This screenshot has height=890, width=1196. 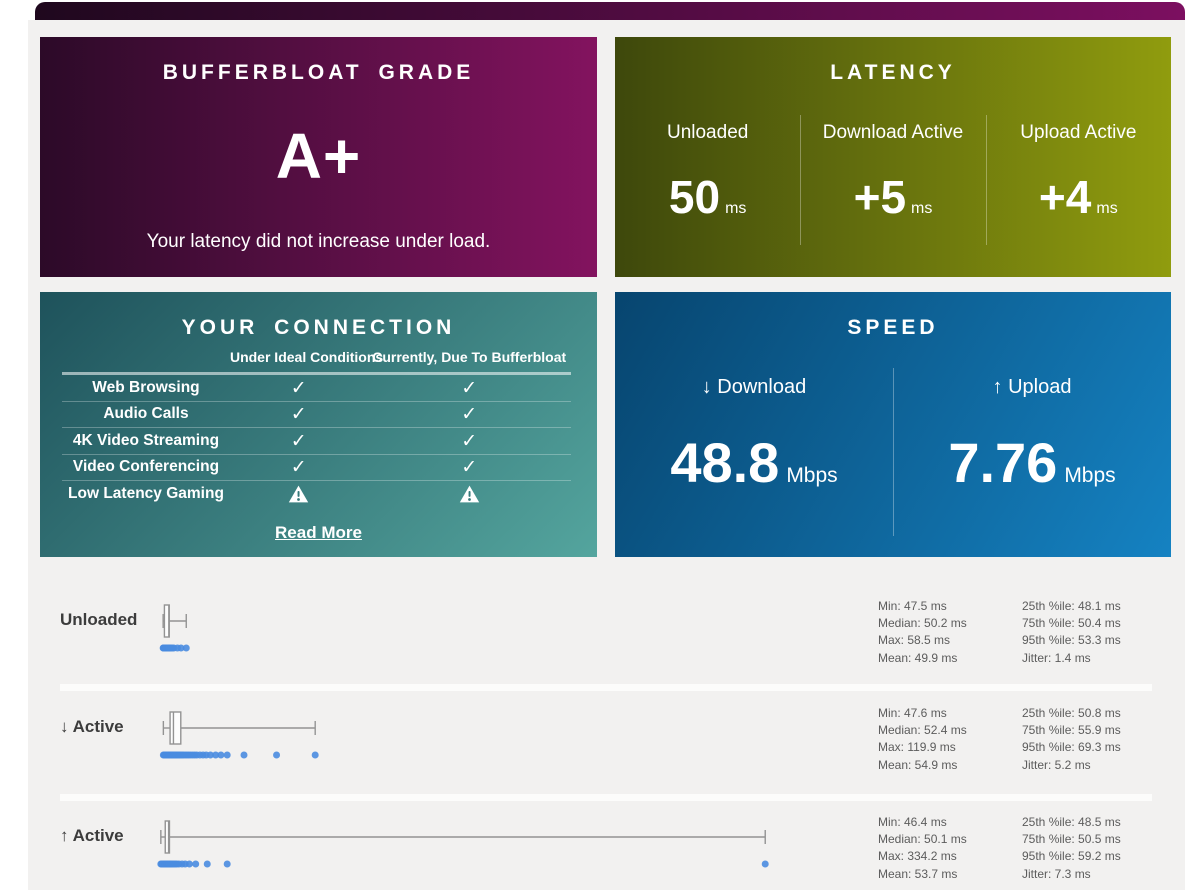 I want to click on grade-card-title: BUFFERBLOAT GRADE, so click(x=318, y=72).